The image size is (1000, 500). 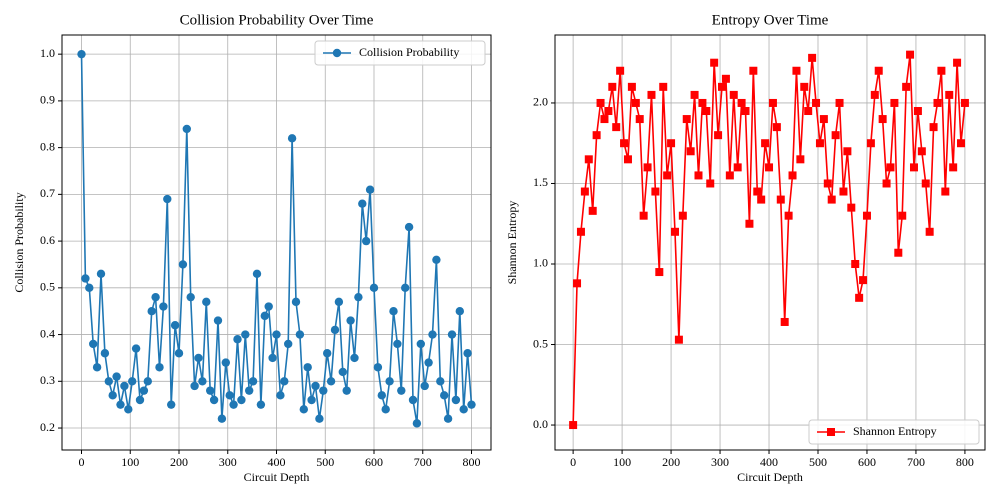 I want to click on y-tick-label: 0.0, so click(x=540, y=424).